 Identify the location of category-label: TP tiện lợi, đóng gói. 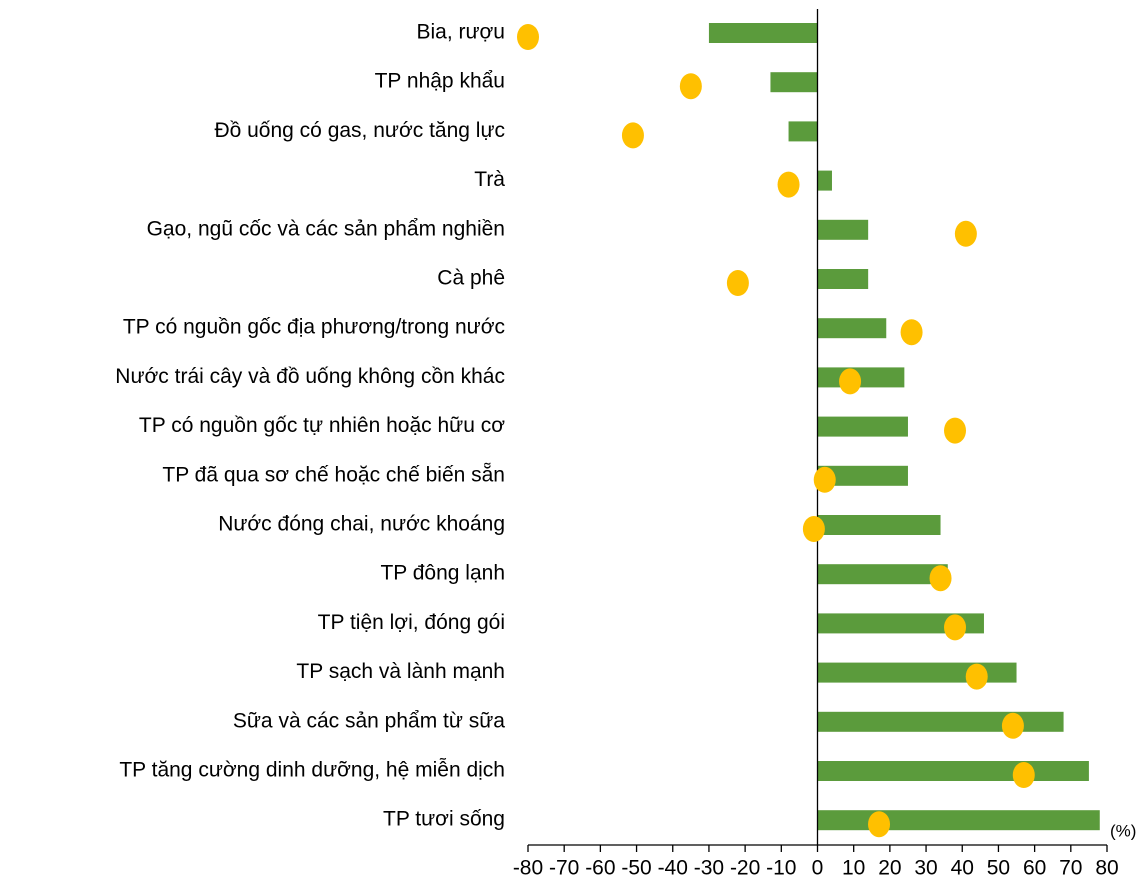
(411, 622).